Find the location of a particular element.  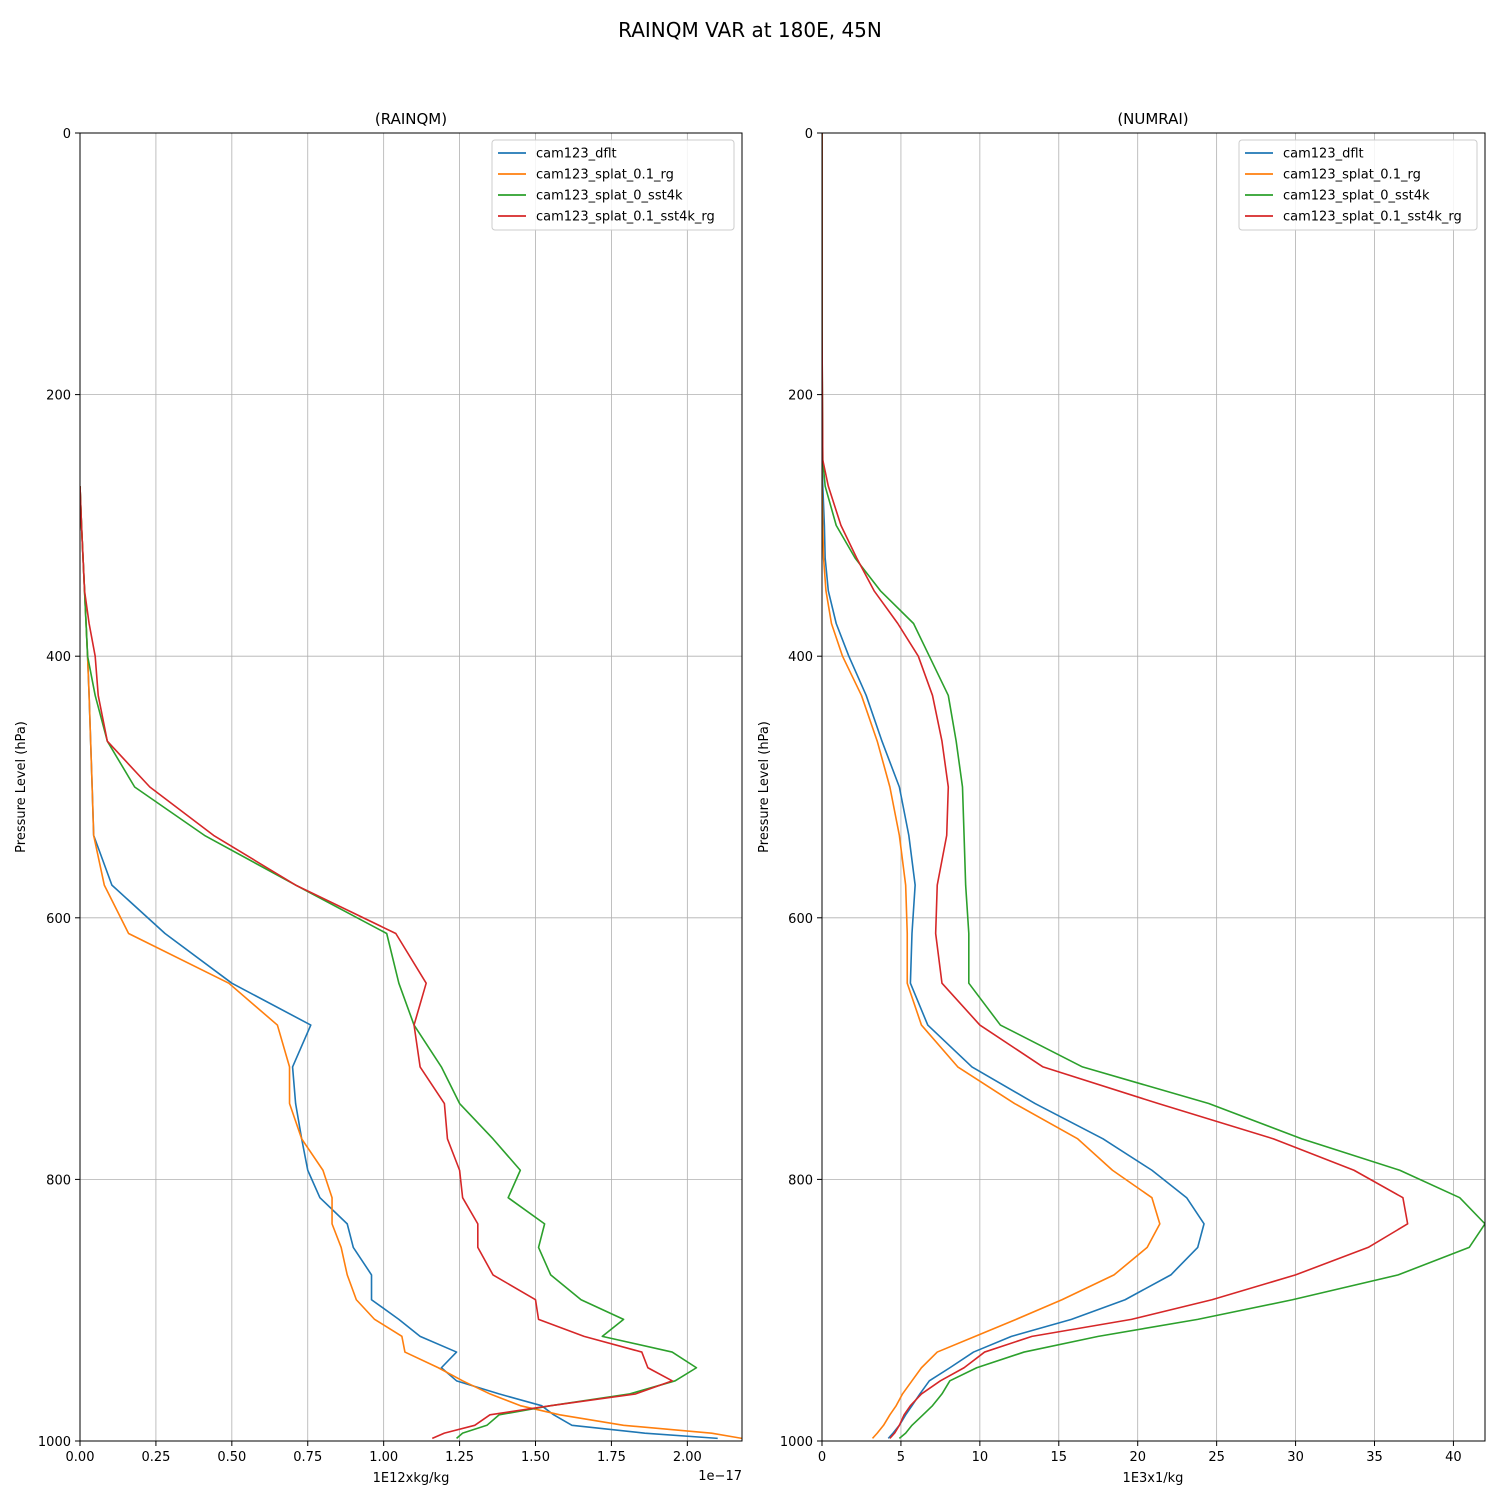

rainqm-x-offset-label: 1e−17 is located at coordinates (720, 1476).